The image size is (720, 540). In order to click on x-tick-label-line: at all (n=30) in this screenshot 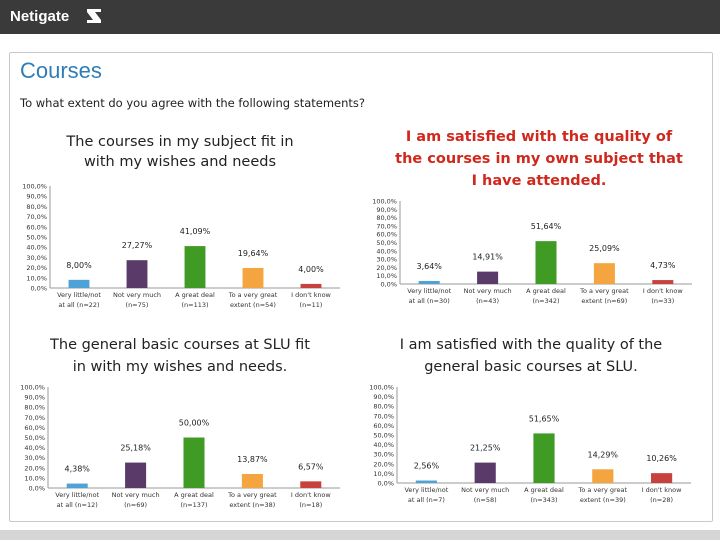, I will do `click(429, 301)`.